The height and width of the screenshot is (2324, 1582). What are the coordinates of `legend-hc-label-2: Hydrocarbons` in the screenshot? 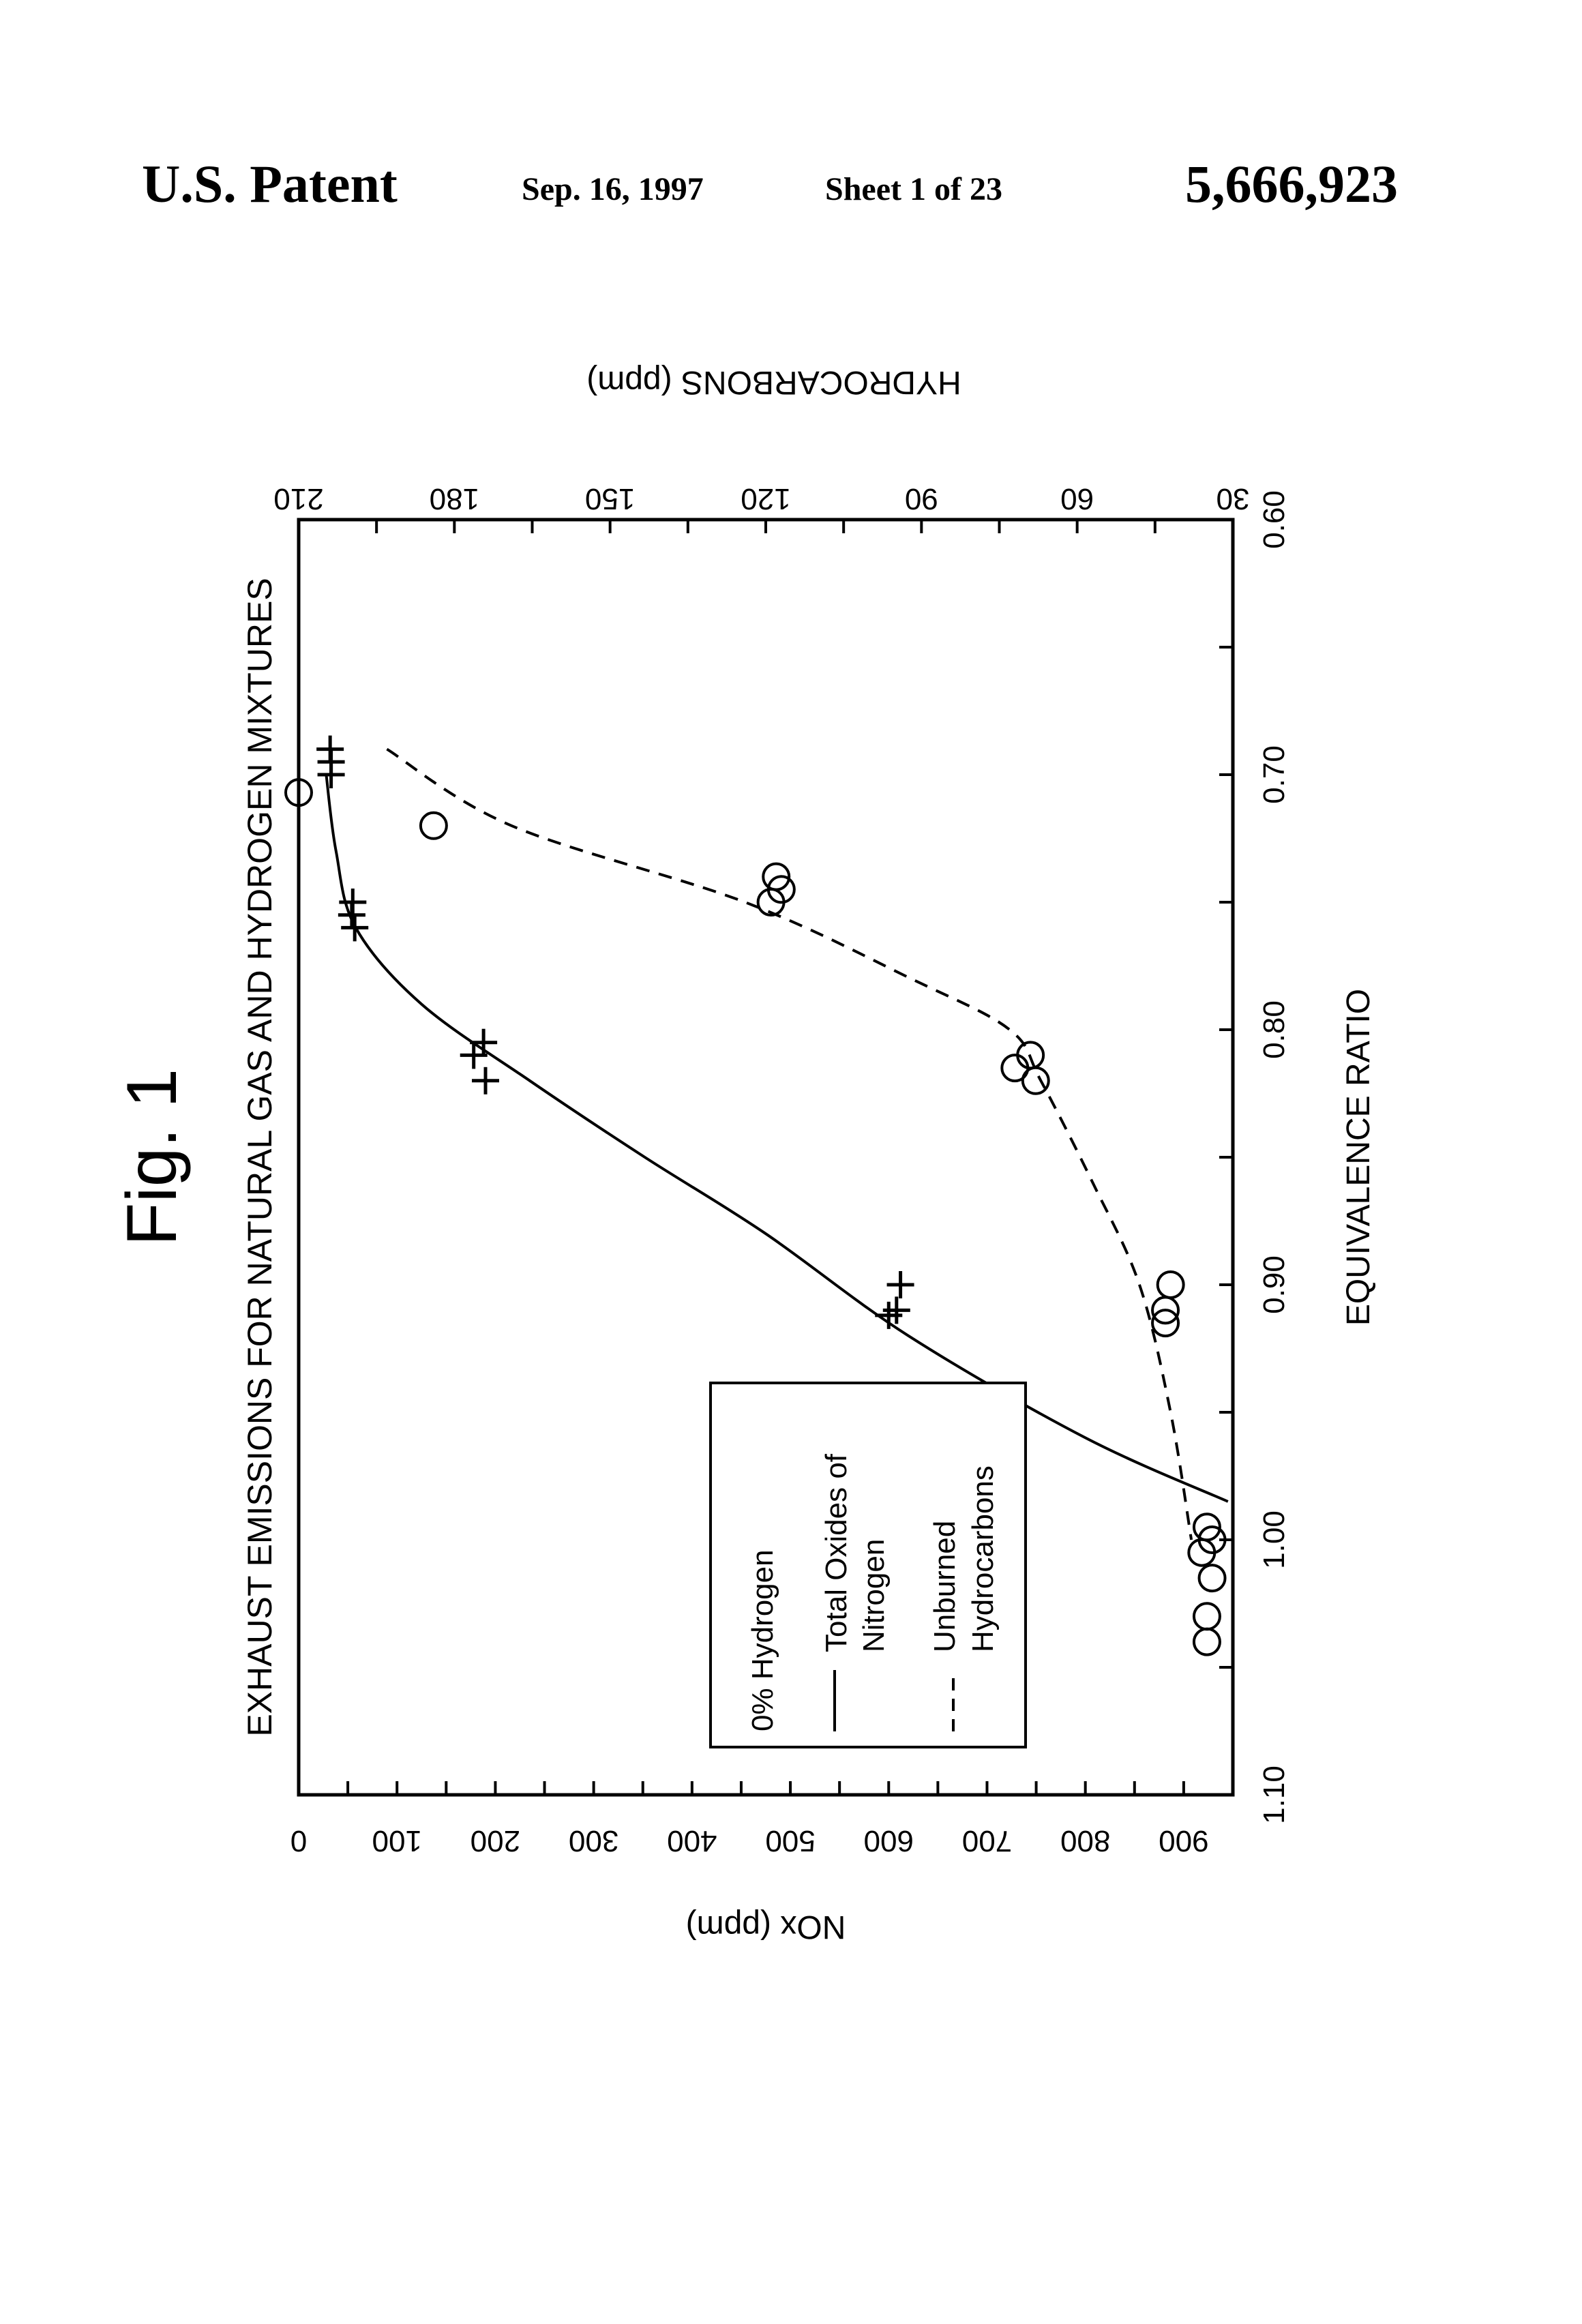 It's located at (983, 1558).